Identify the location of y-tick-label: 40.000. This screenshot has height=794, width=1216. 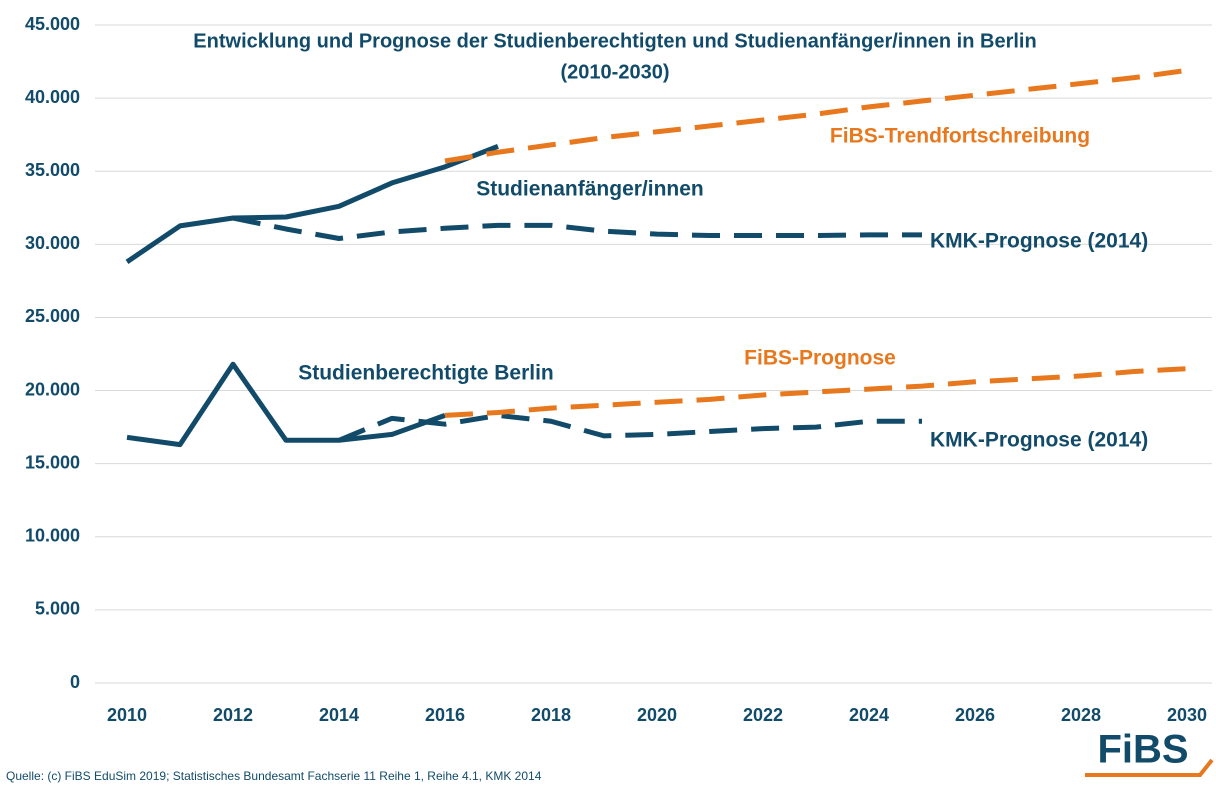
(52, 97).